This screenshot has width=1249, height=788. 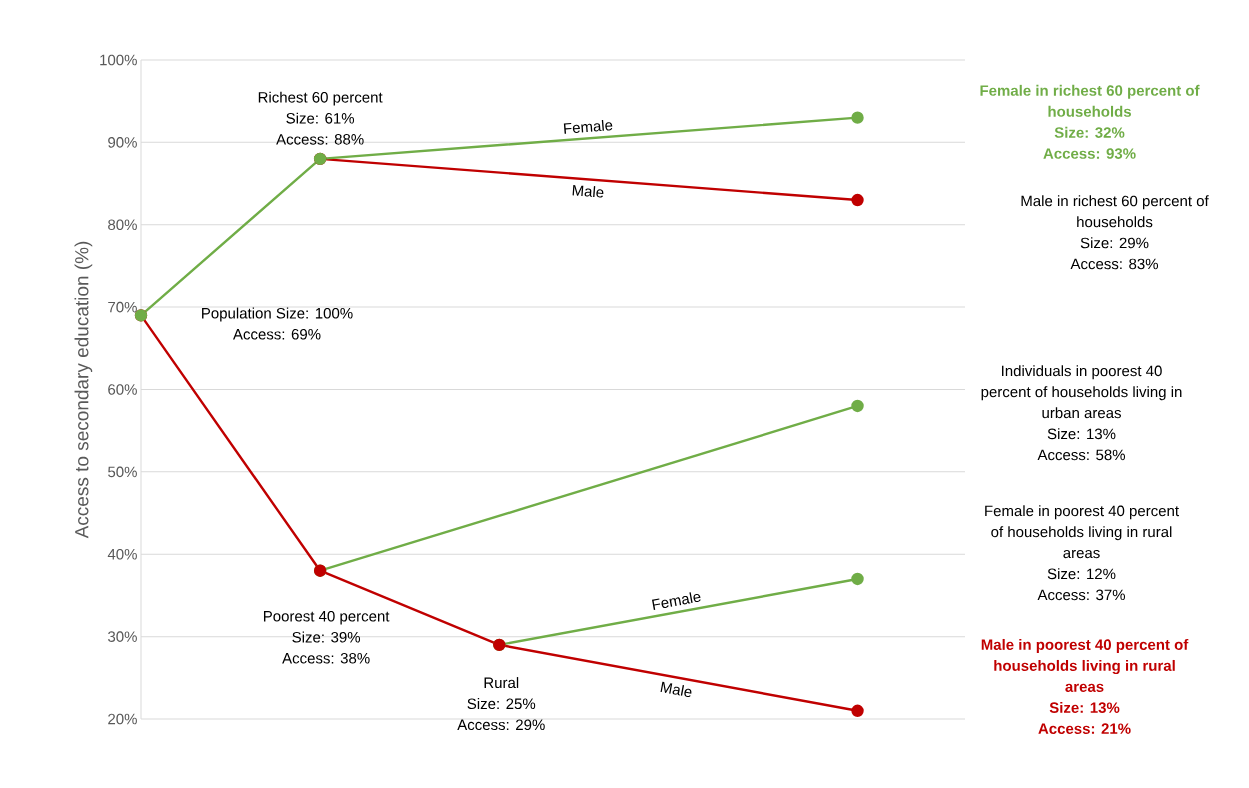 I want to click on annotation: Size: 61%, so click(x=320, y=118).